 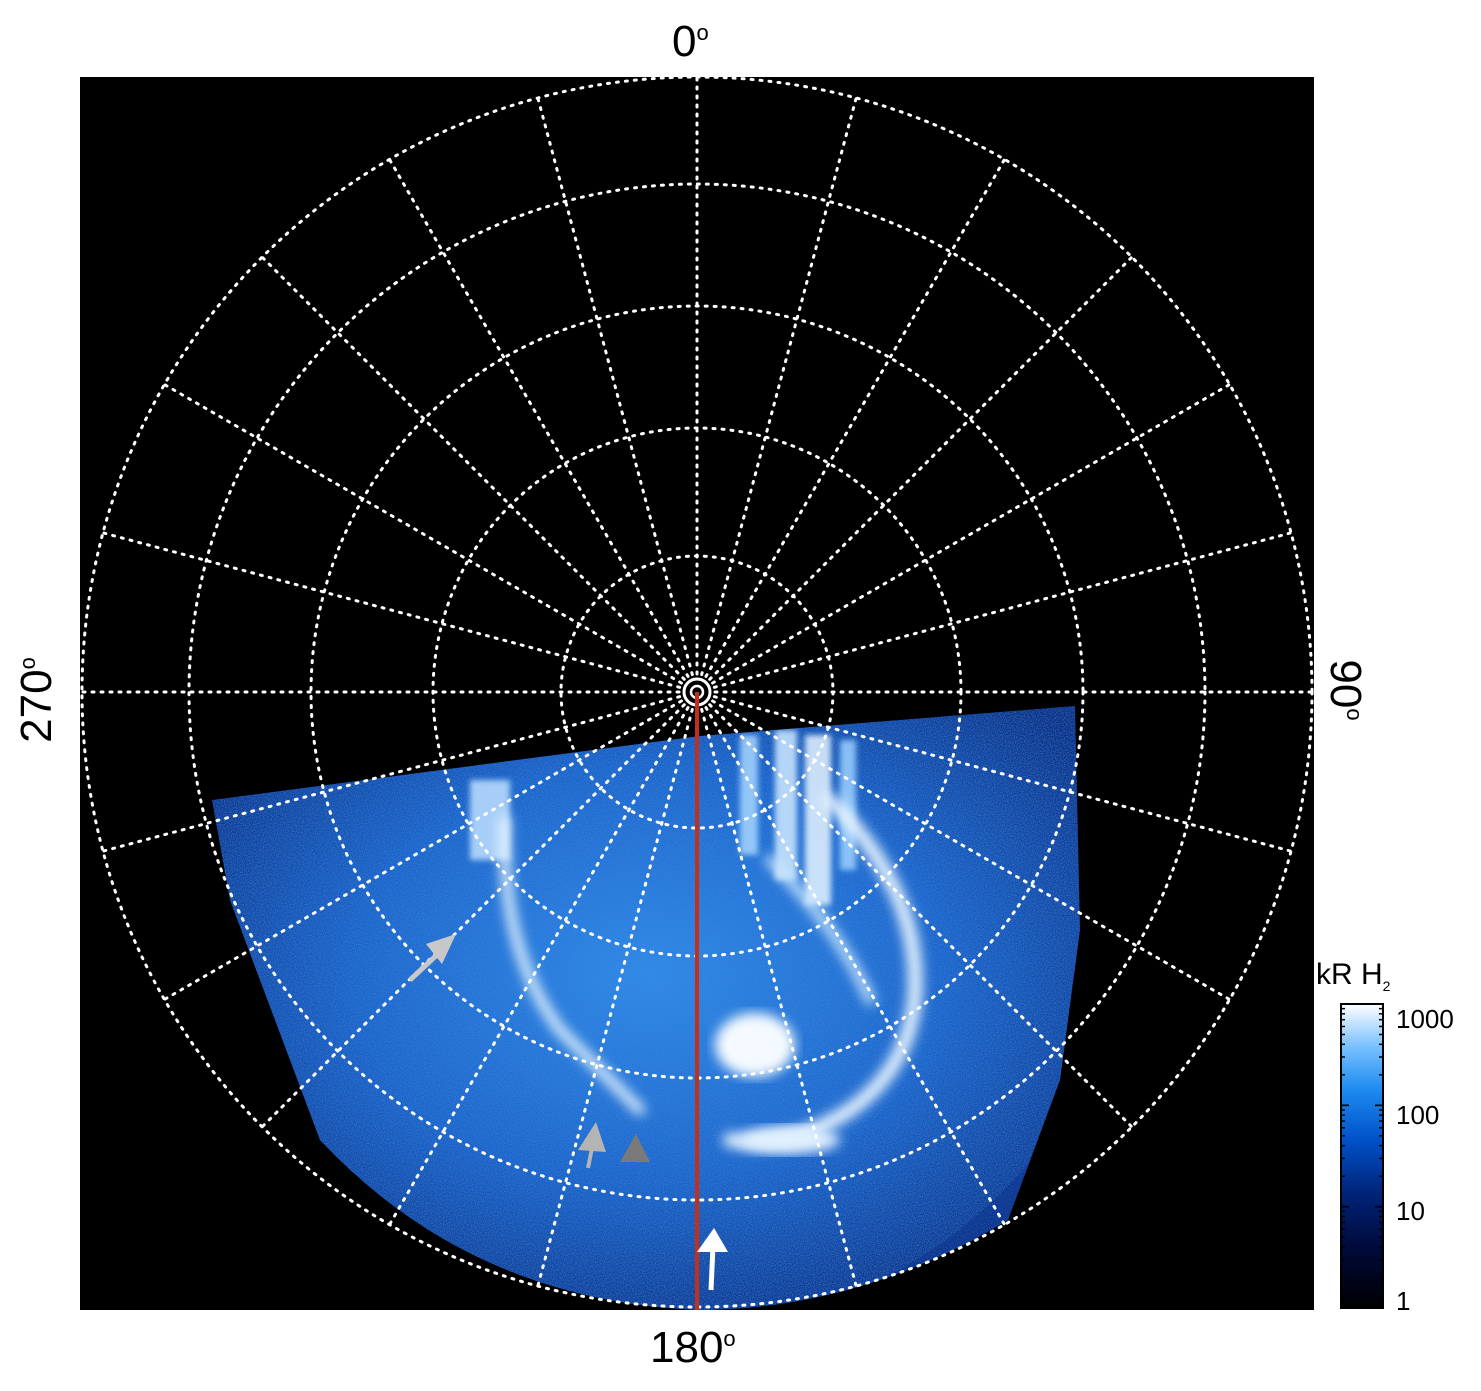 I want to click on colorbar-tick-label: 1000, so click(x=1425, y=1019).